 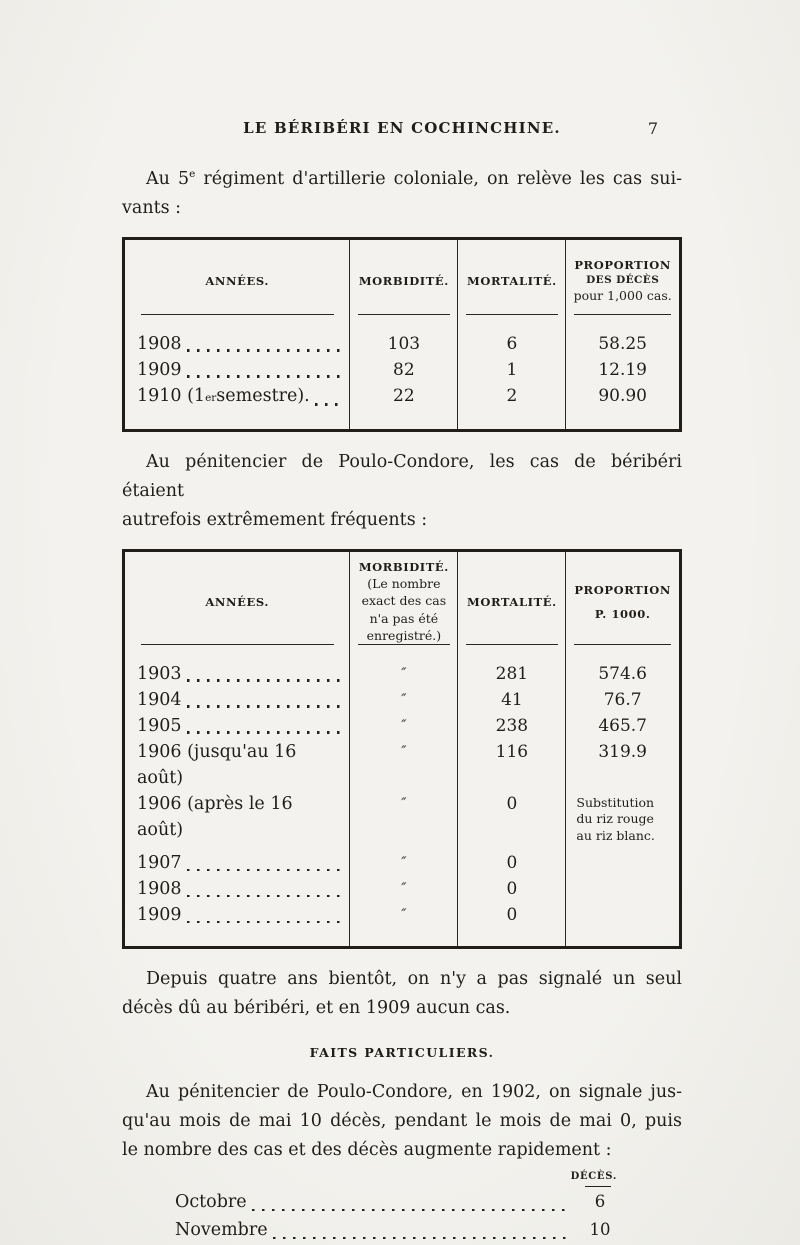 What do you see at coordinates (402, 1053) in the screenshot?
I see `section-heading-faits-particuliers: FAITS PARTICULIERS.` at bounding box center [402, 1053].